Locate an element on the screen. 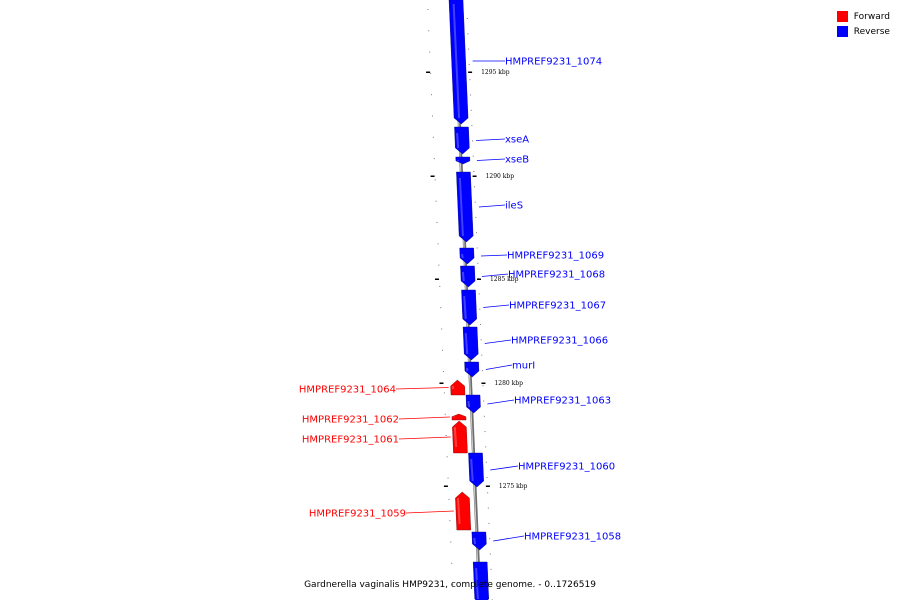 This screenshot has width=900, height=600. gene-feature: HMPREF9231_1074 is located at coordinates (525, 62).